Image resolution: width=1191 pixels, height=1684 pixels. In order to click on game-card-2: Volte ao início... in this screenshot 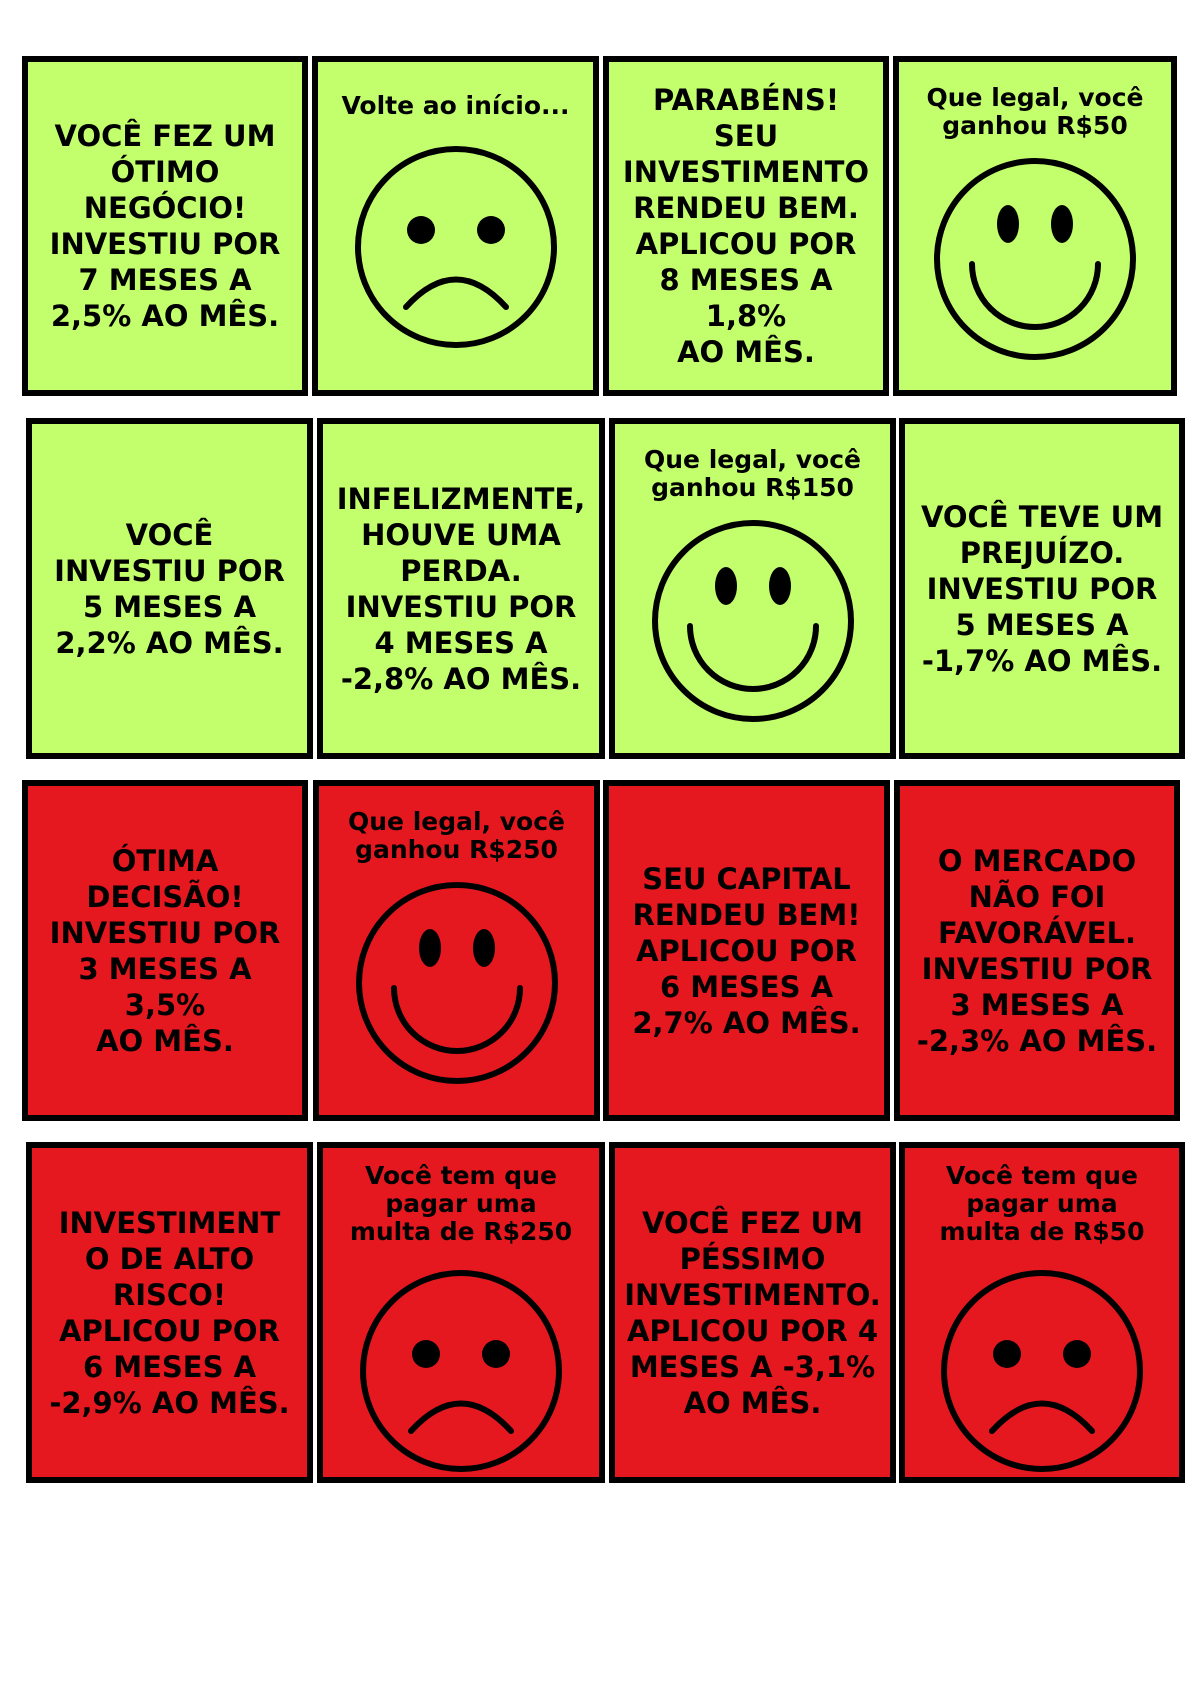, I will do `click(455, 226)`.